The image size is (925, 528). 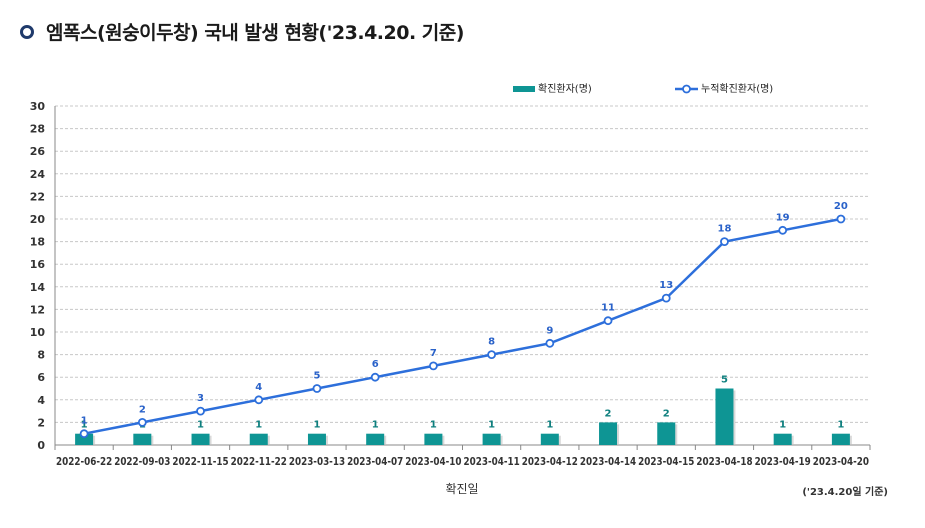 What do you see at coordinates (142, 462) in the screenshot?
I see `x-tick-label: 2022-09-03` at bounding box center [142, 462].